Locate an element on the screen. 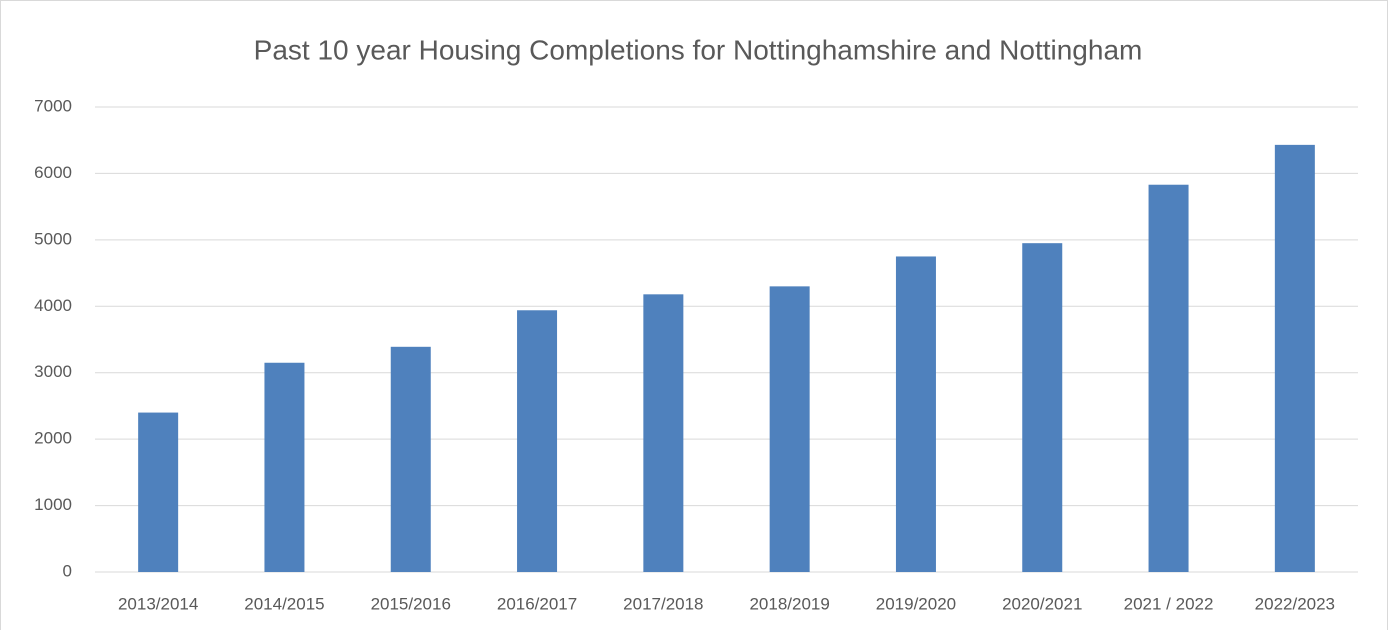 The image size is (1388, 630). x-tick-label: 2019/2020 is located at coordinates (916, 603).